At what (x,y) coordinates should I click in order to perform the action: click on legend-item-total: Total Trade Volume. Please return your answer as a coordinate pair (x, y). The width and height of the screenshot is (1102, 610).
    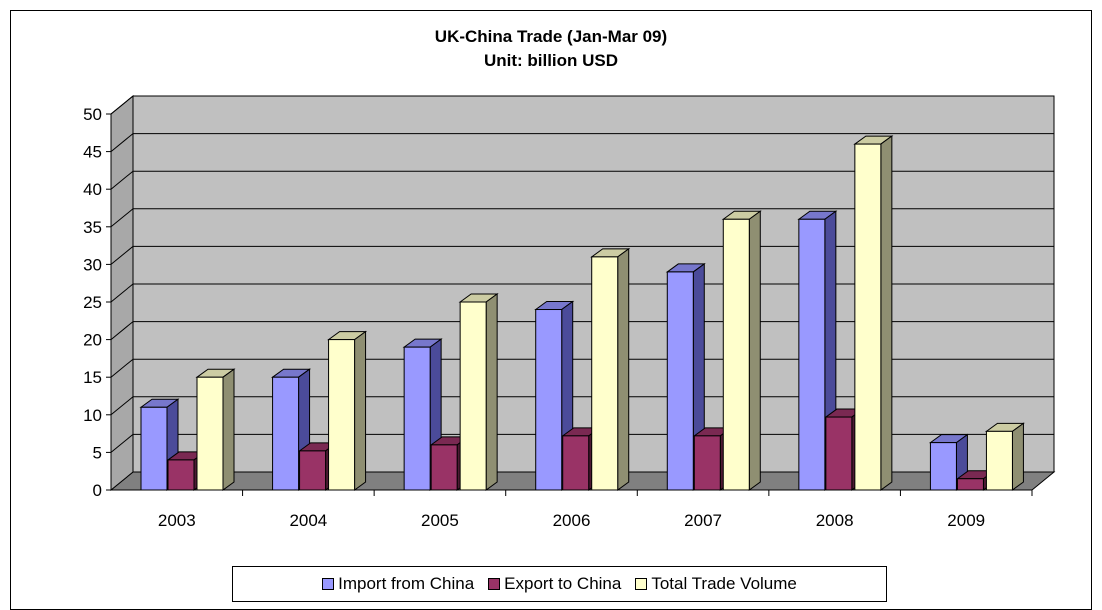
    Looking at the image, I should click on (716, 584).